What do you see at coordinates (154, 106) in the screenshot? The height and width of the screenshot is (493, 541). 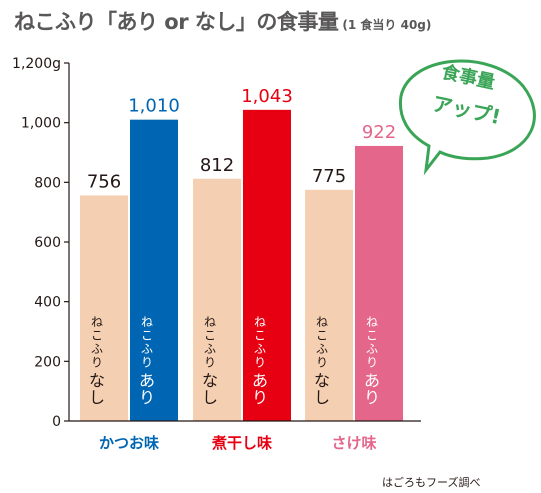 I see `data-label-ari: 1,010` at bounding box center [154, 106].